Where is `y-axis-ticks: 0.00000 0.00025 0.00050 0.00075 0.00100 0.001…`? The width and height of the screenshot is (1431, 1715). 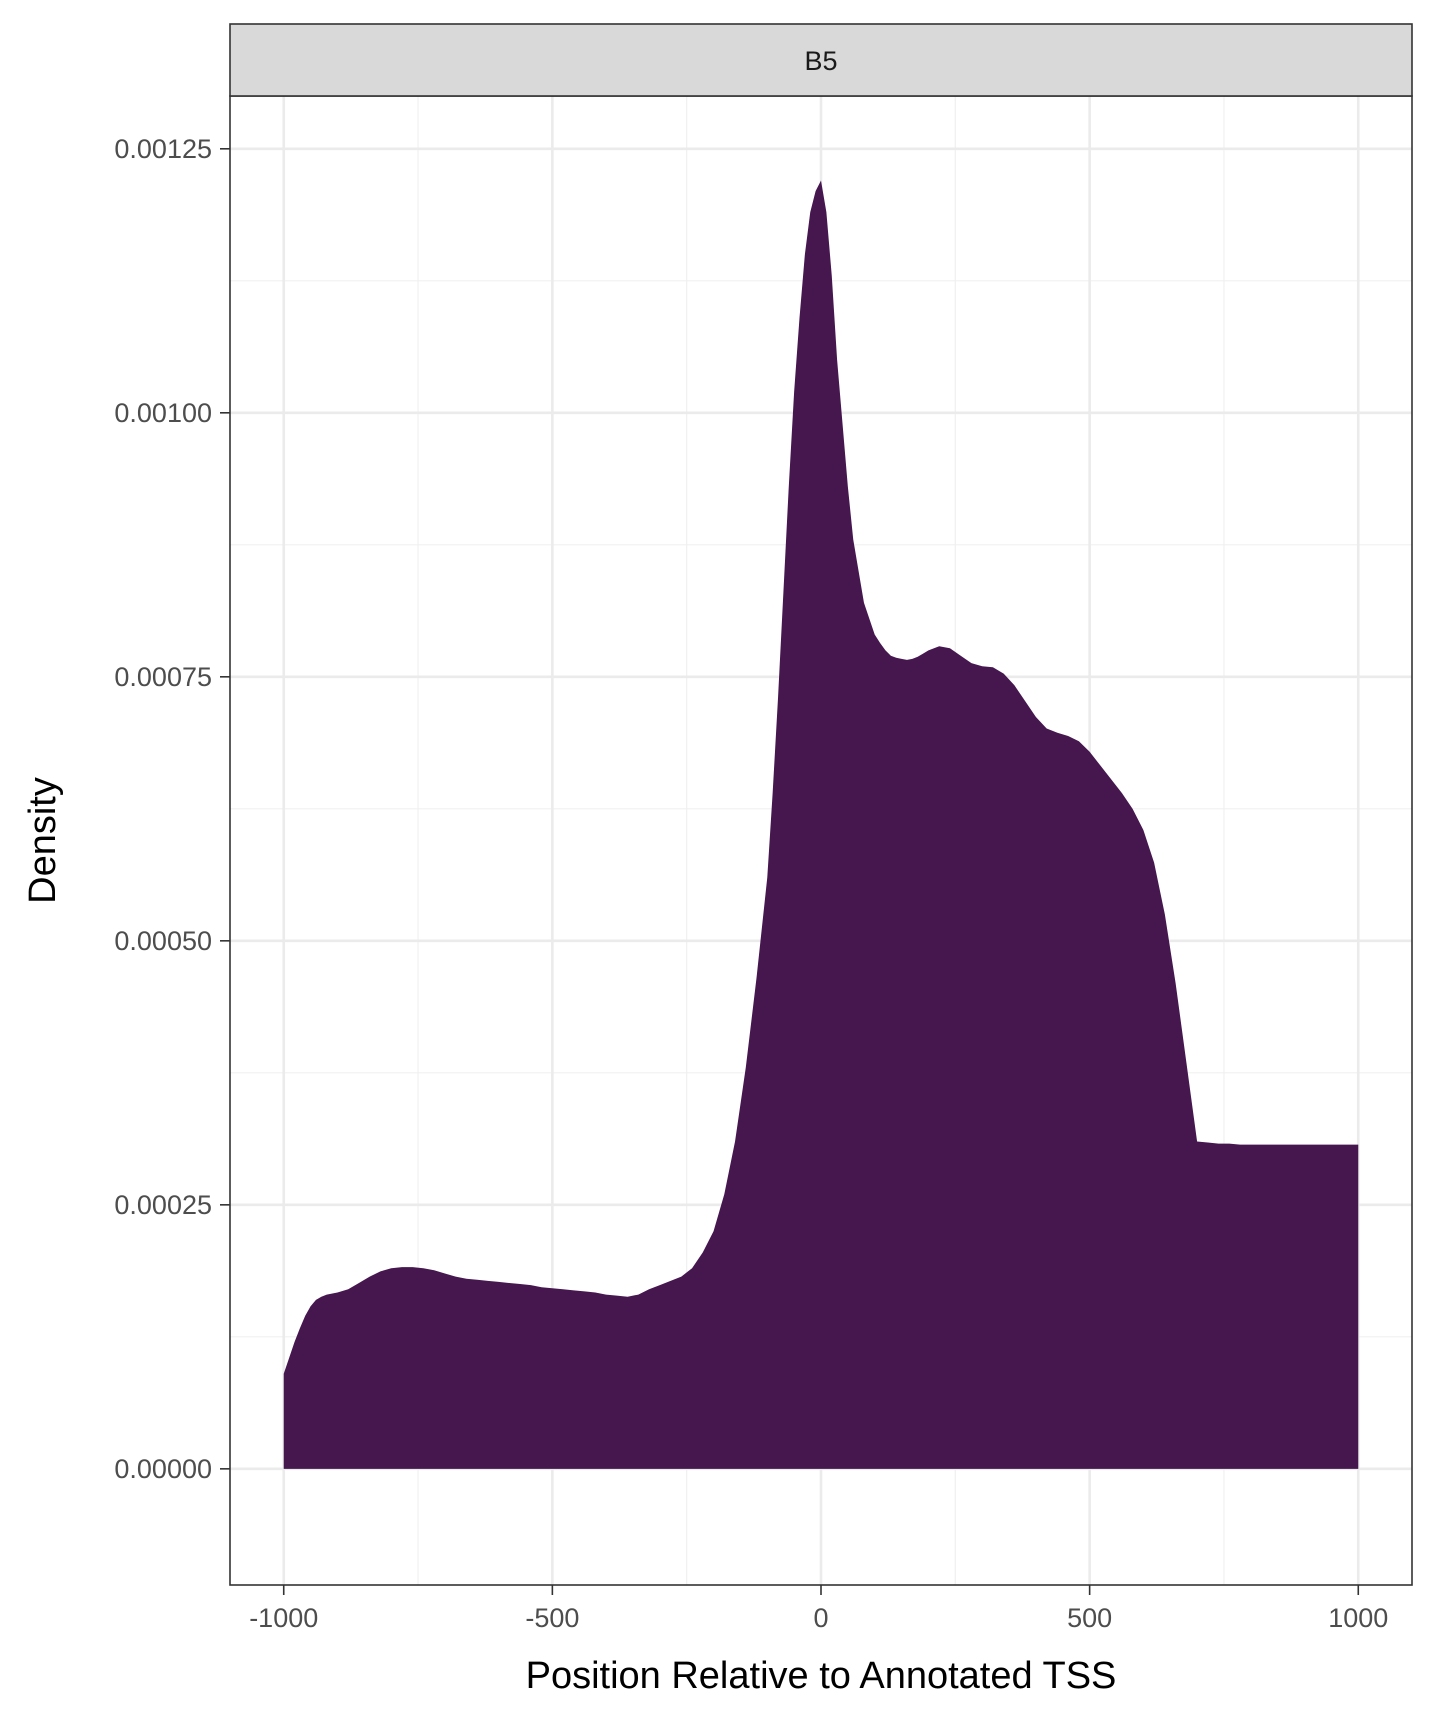 y-axis-ticks: 0.00000 0.00025 0.00050 0.00075 0.00100 0.001… is located at coordinates (172, 809).